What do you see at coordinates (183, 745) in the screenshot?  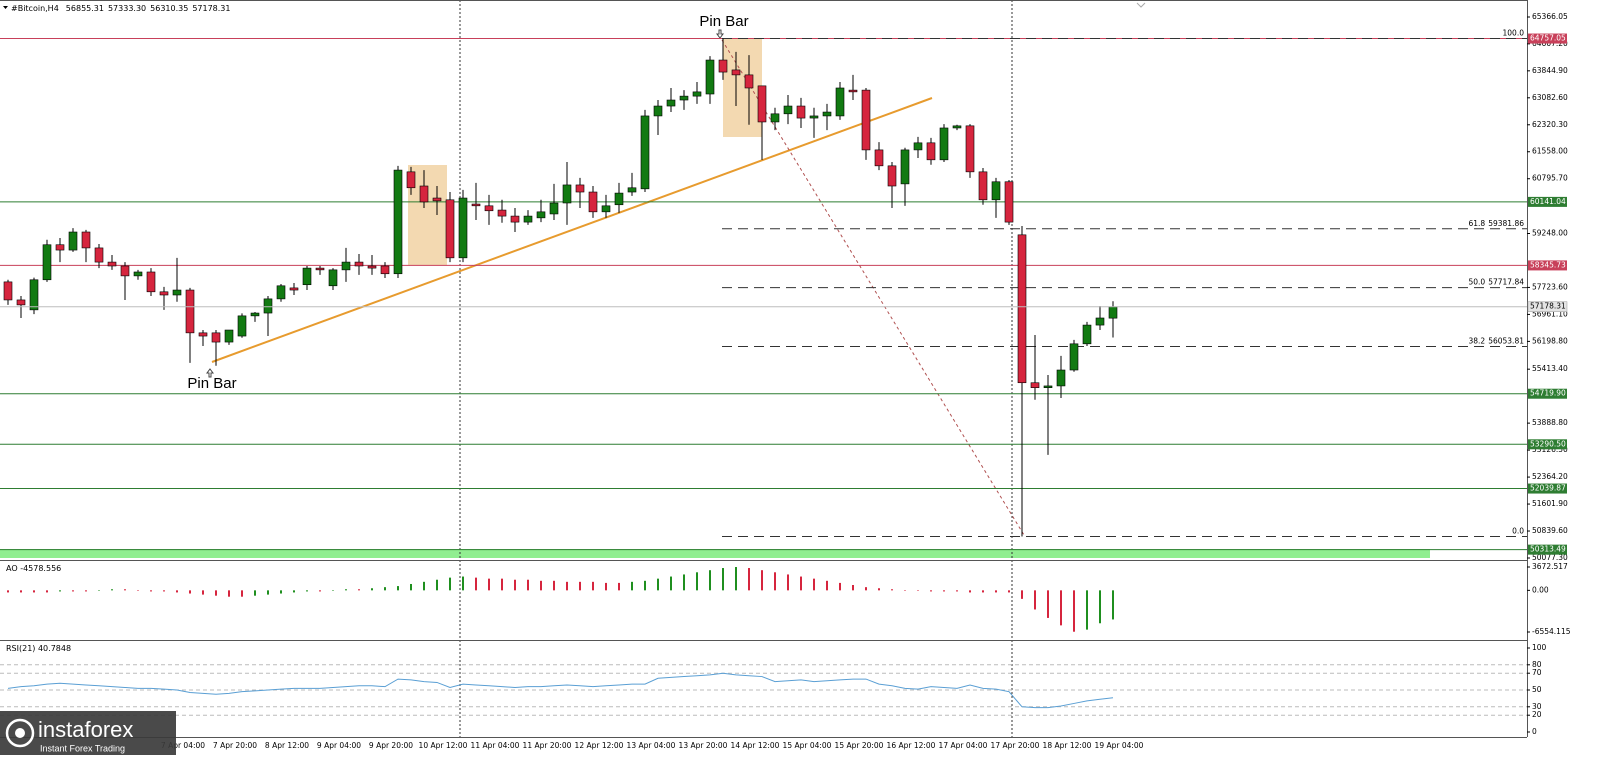 I see `x-tick-label: 7 Apr 04:00` at bounding box center [183, 745].